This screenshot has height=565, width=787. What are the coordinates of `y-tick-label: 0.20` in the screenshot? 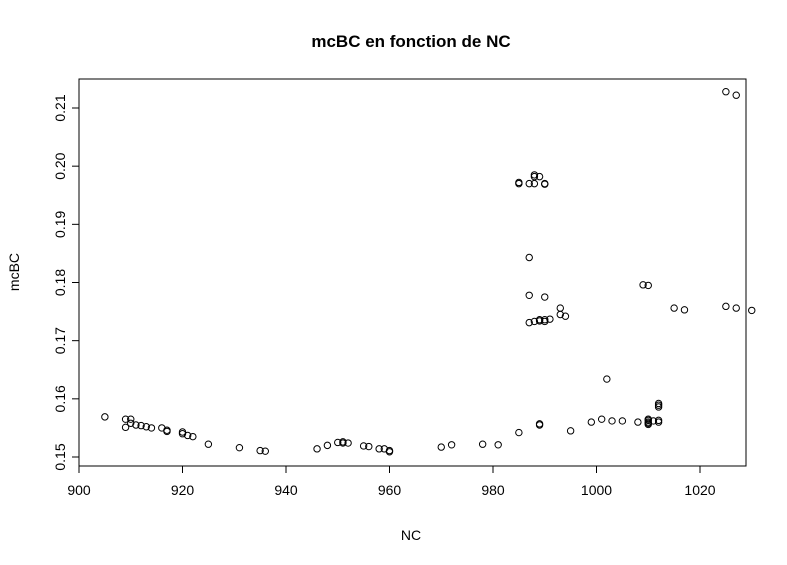 It's located at (60, 165).